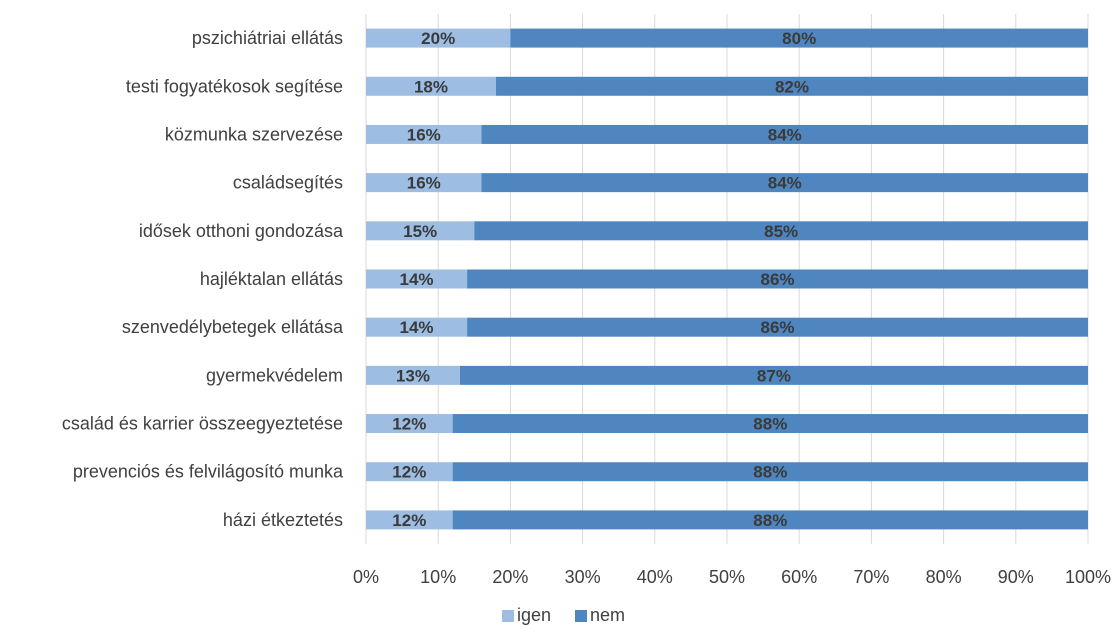 Image resolution: width=1118 pixels, height=638 pixels. What do you see at coordinates (271, 279) in the screenshot?
I see `category-label: hajléktalan ellátás` at bounding box center [271, 279].